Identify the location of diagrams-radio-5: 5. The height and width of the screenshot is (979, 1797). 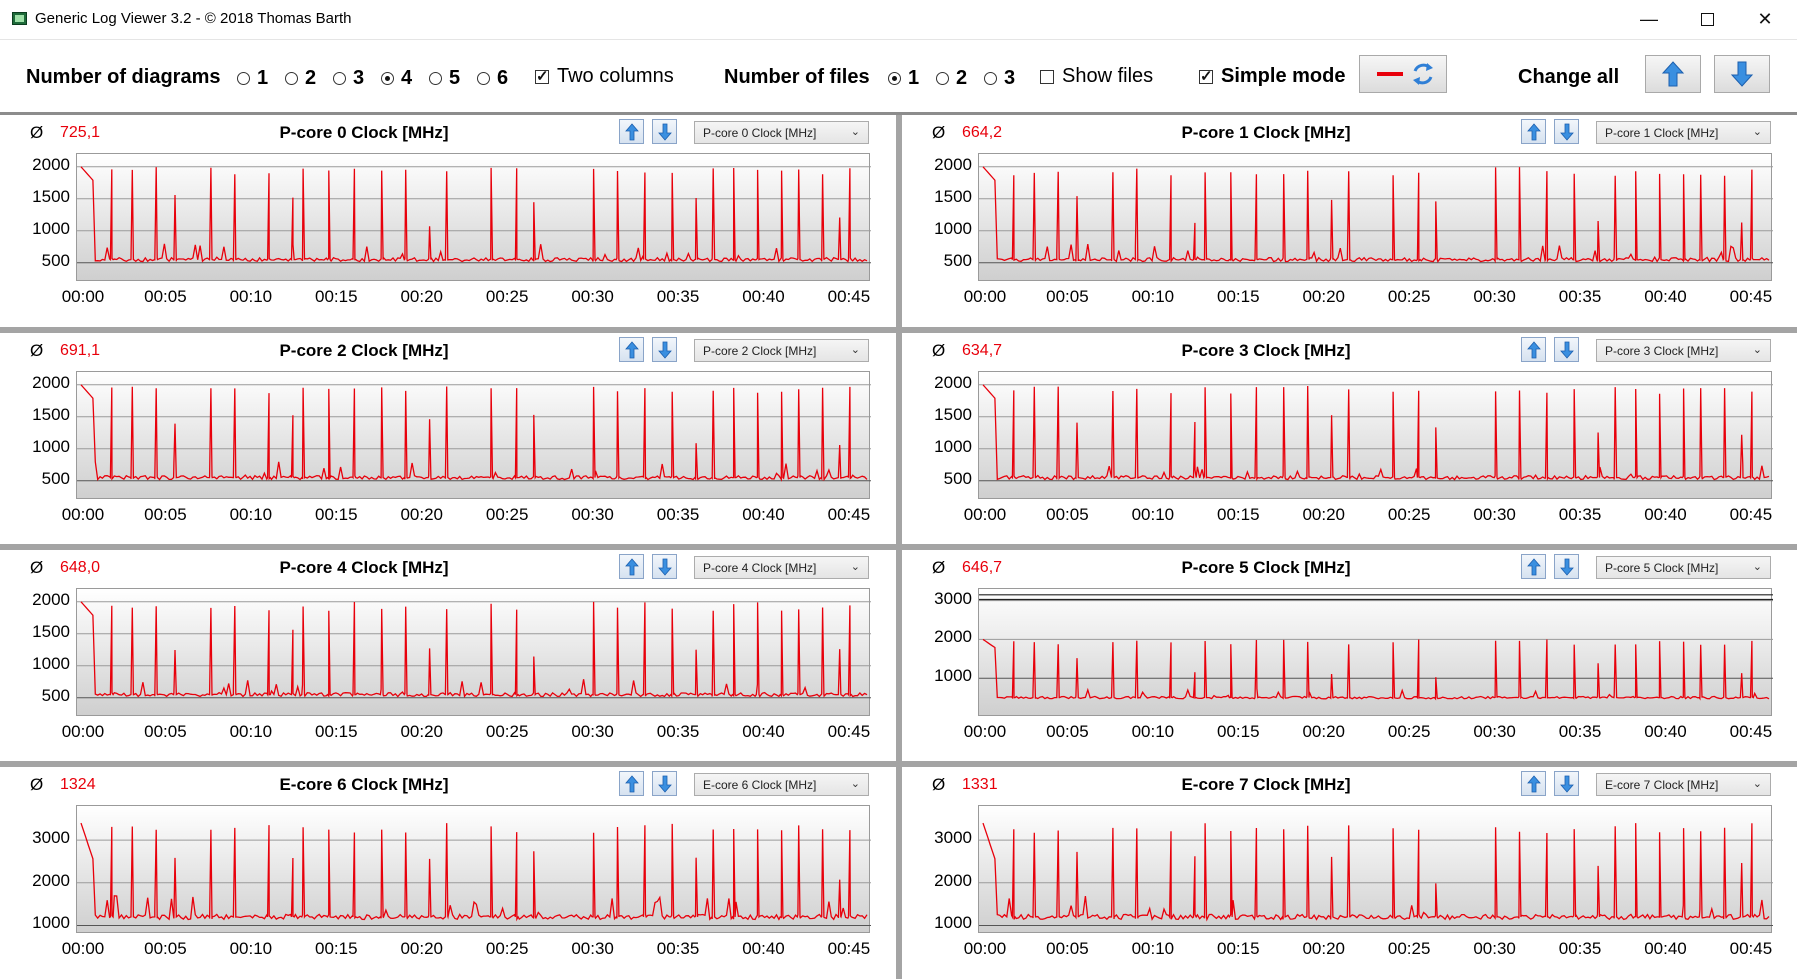
(444, 78).